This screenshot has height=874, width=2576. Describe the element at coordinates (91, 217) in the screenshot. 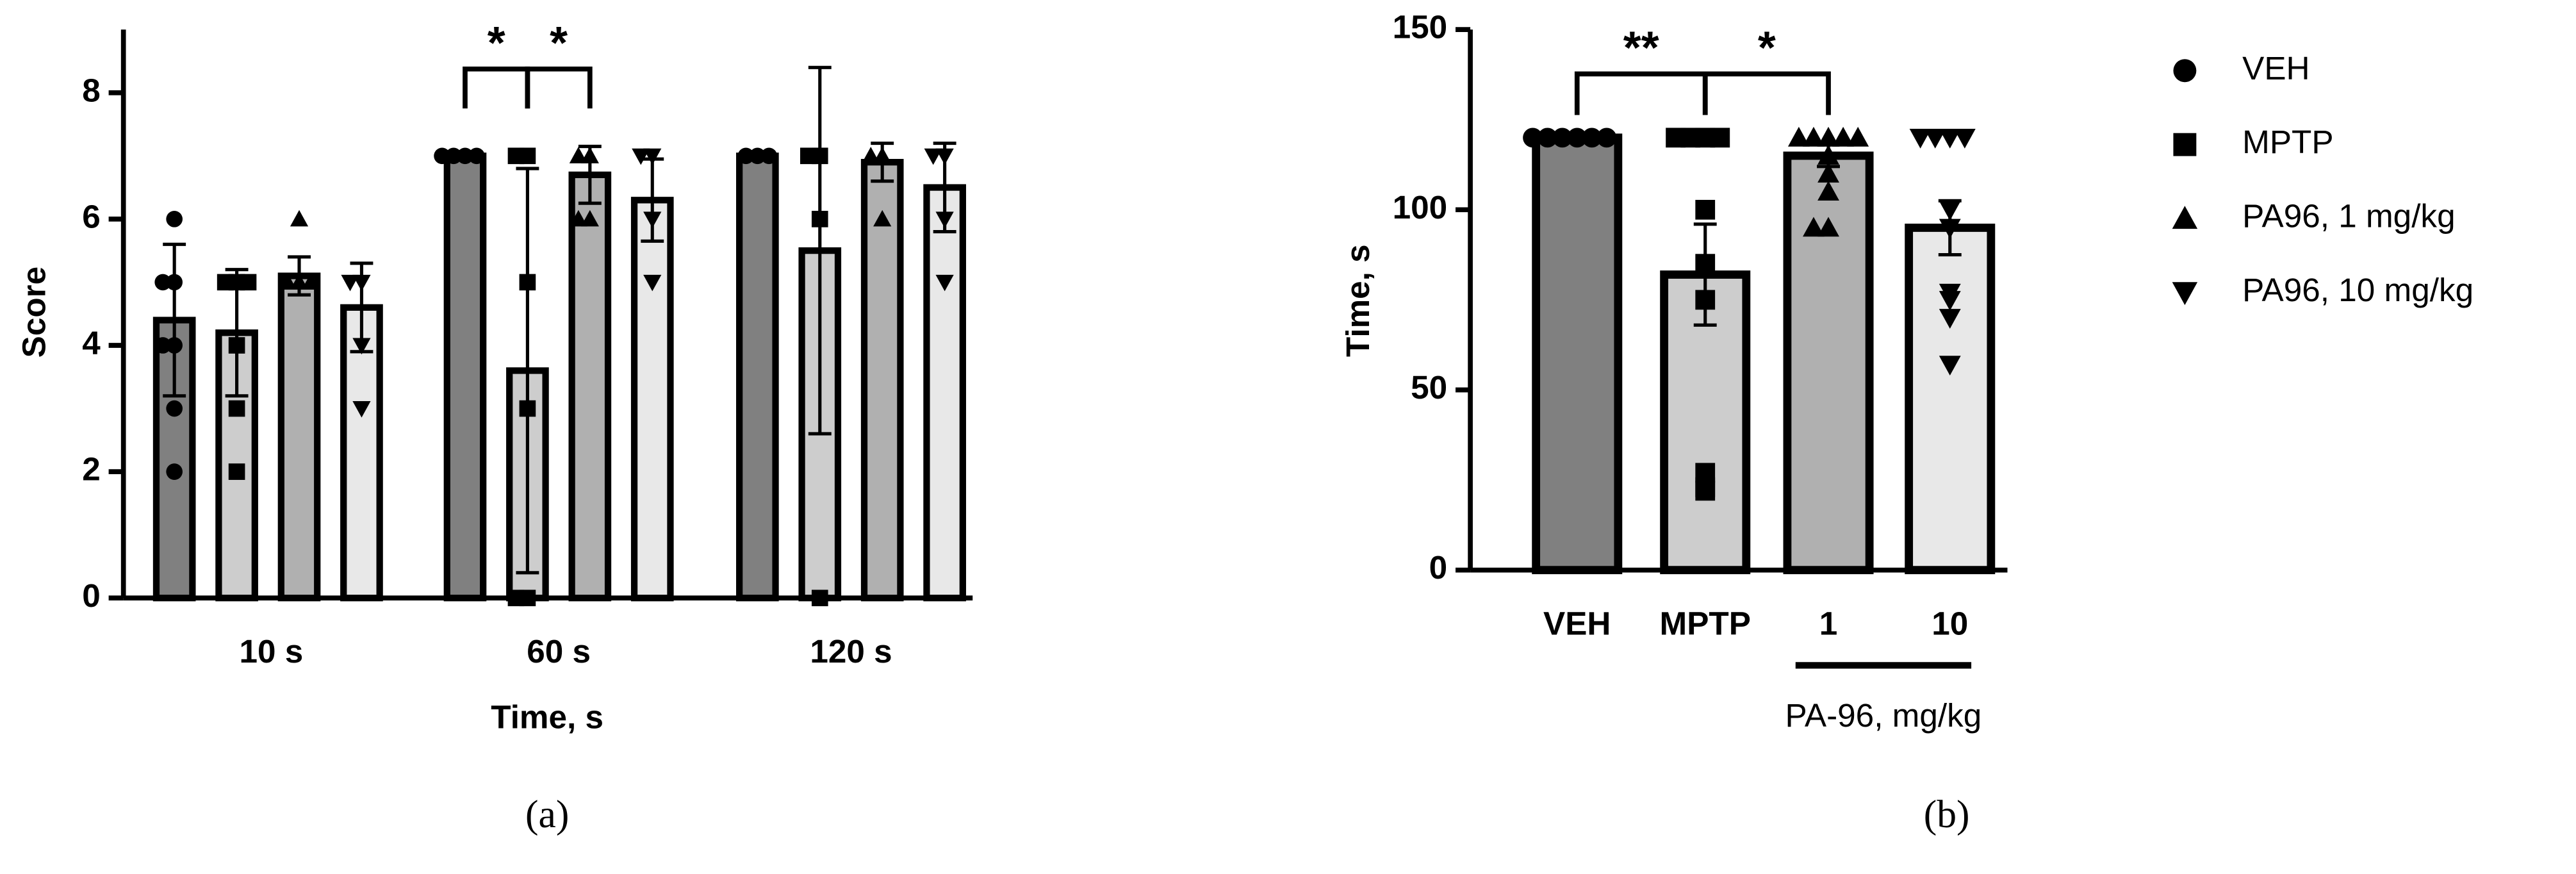

I see `y-tick-label: 6` at that location.